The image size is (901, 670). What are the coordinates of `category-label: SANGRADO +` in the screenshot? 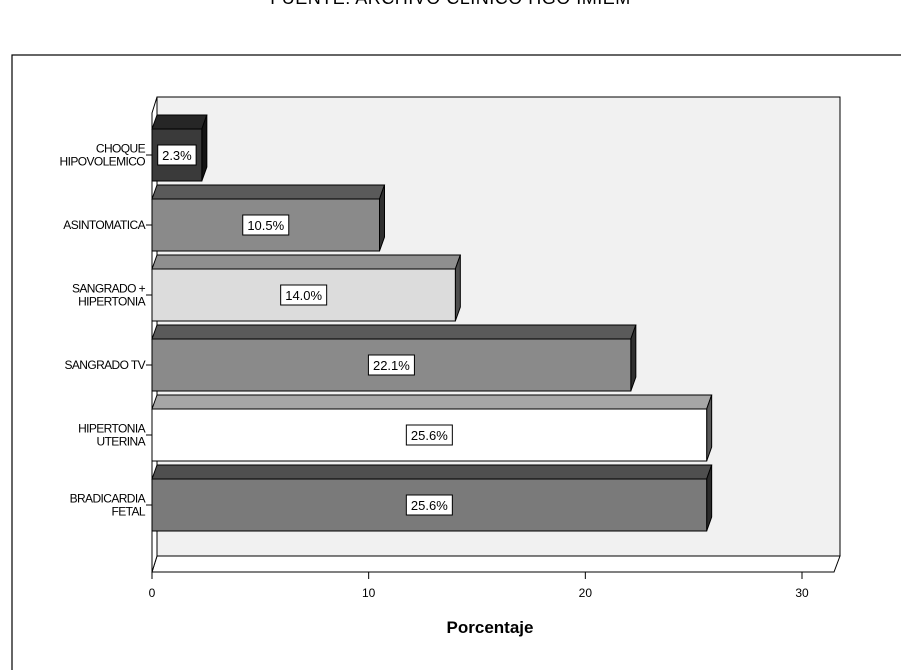 It's located at (109, 289).